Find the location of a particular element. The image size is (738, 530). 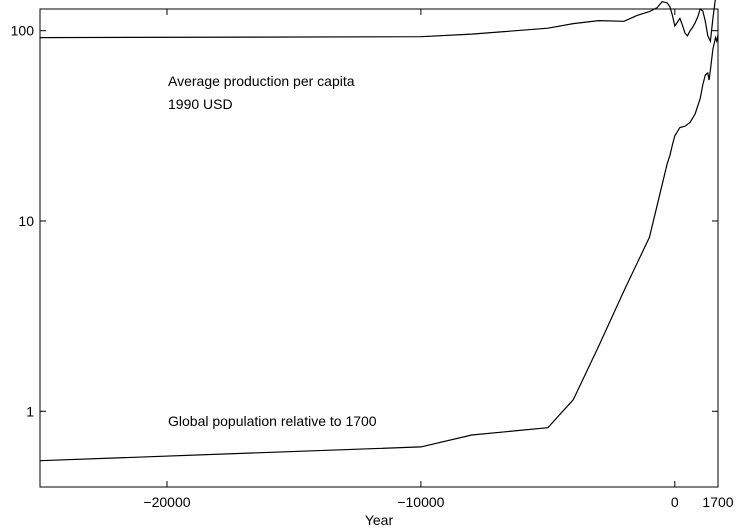

x-tick-label: 0 is located at coordinates (675, 502).